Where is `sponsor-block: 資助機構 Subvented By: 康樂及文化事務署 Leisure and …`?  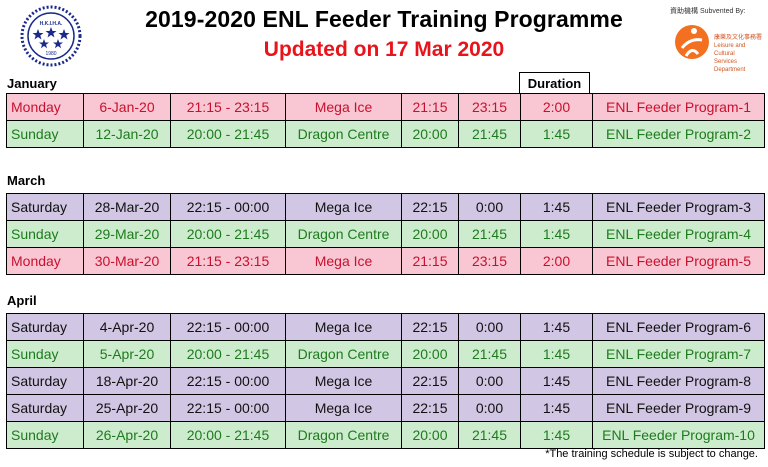 sponsor-block: 資助機構 Subvented By: 康樂及文化事務署 Leisure and … is located at coordinates (718, 41).